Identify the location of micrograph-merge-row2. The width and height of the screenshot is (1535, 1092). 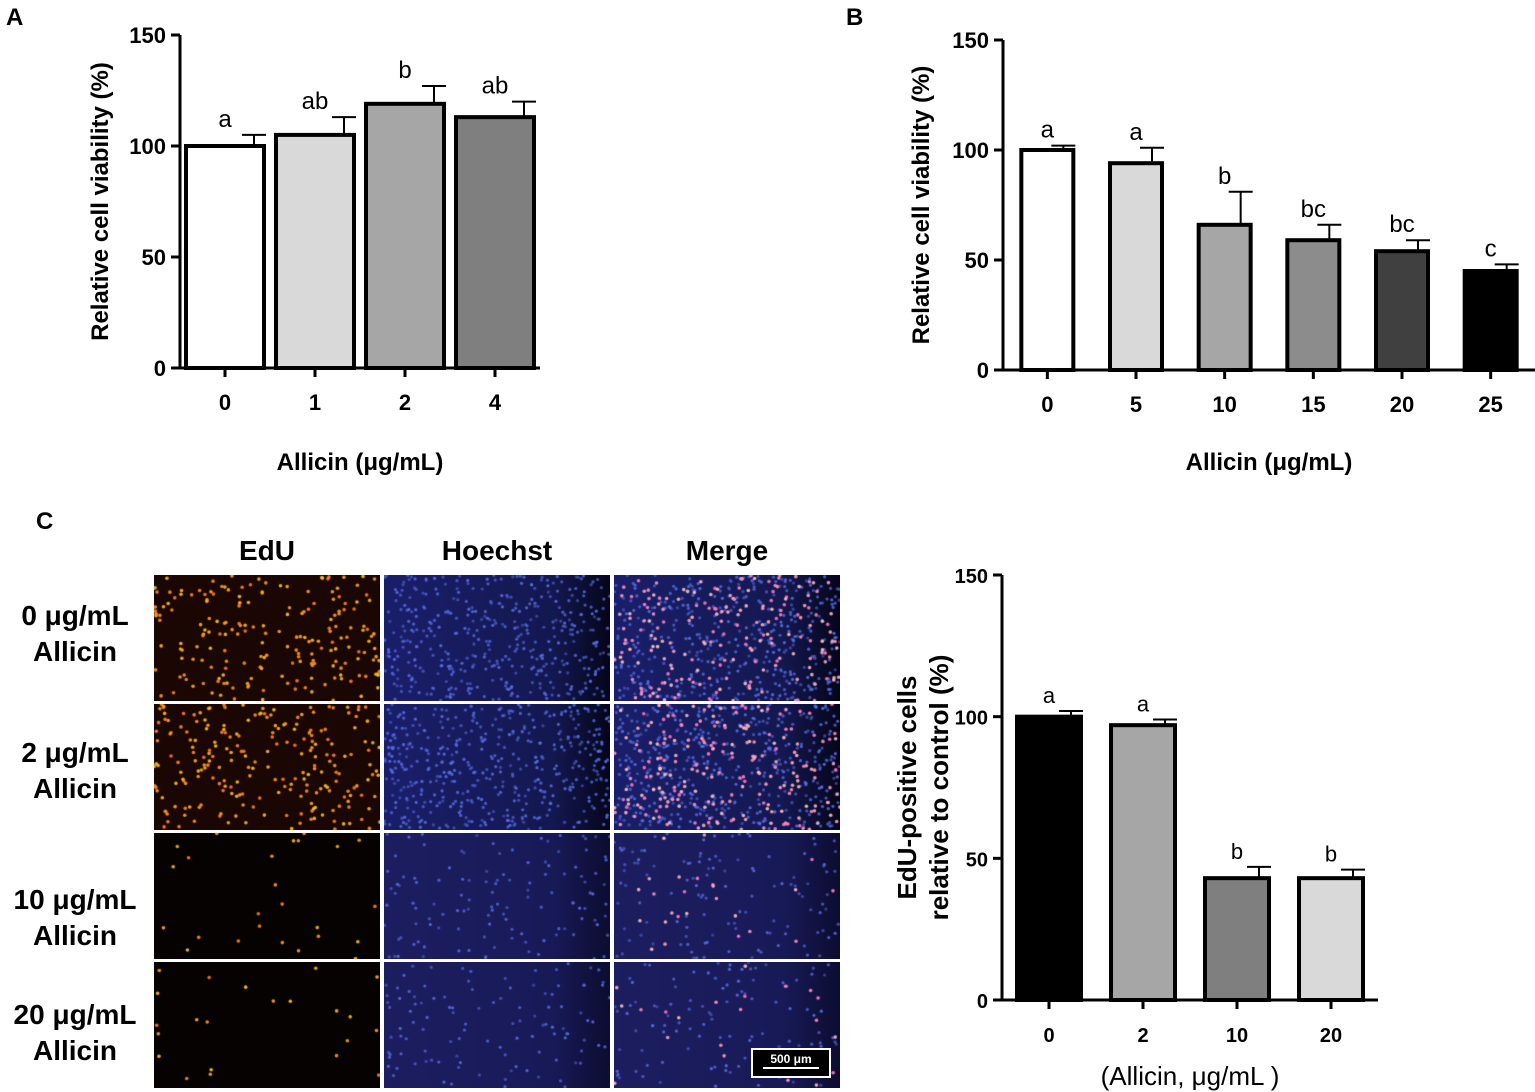
(727, 896).